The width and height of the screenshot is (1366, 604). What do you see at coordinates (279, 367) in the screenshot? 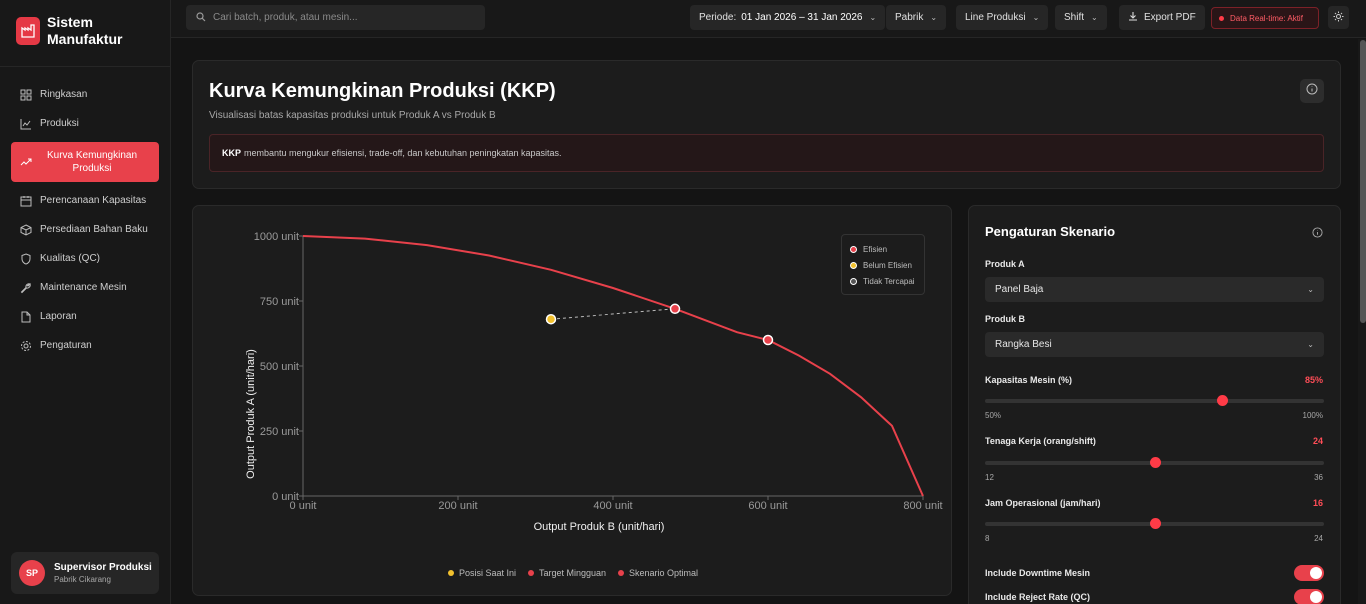
I see `y-tick-label: 500 unit` at bounding box center [279, 367].